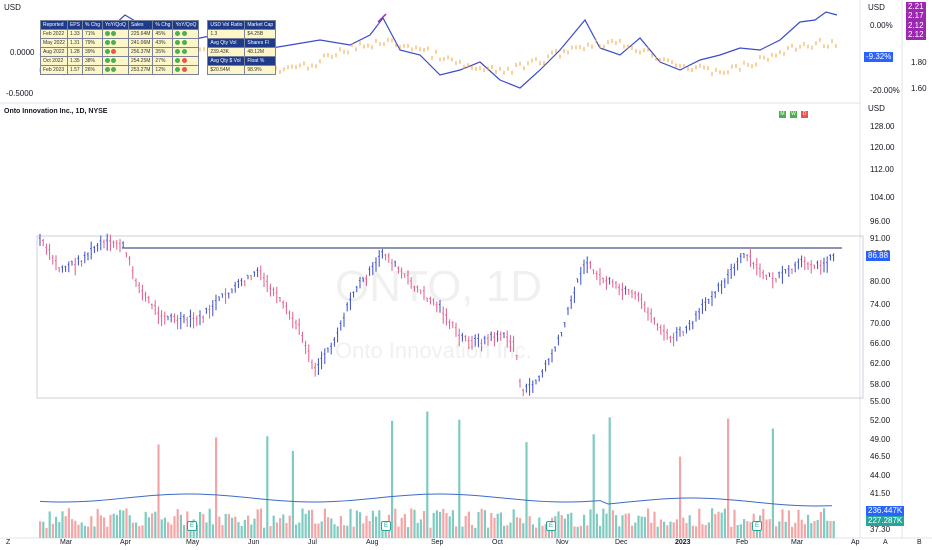 The height and width of the screenshot is (550, 932). I want to click on current-price-tag: 86.88, so click(878, 256).